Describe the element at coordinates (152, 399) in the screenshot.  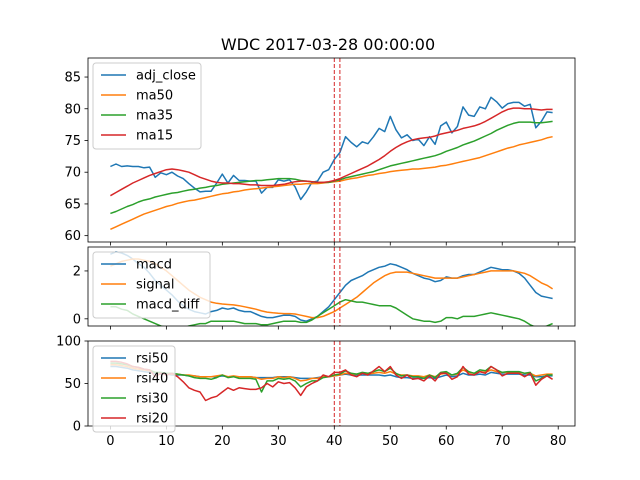
I see `legend-label-rsi30: rsi30` at that location.